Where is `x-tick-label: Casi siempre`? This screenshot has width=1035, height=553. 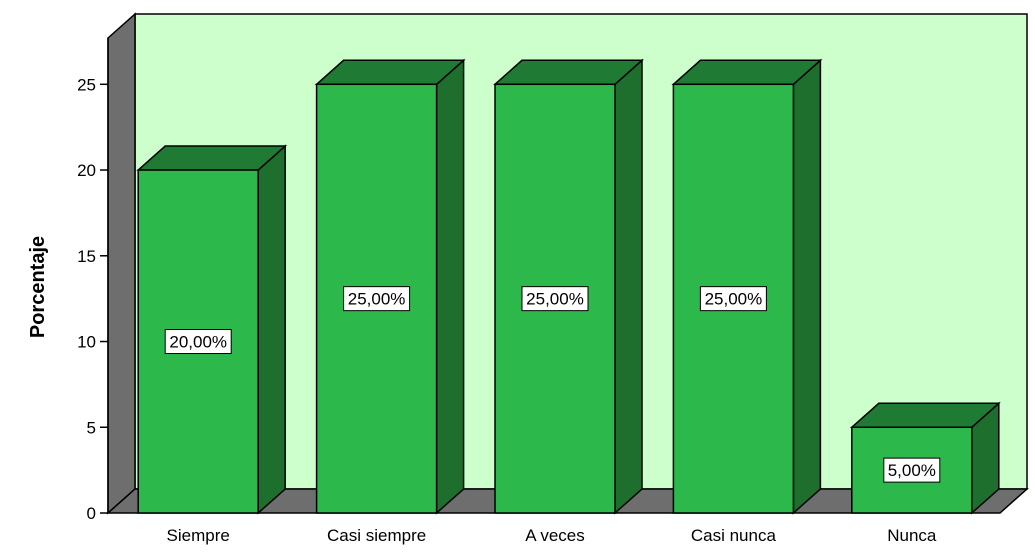
x-tick-label: Casi siempre is located at coordinates (376, 535).